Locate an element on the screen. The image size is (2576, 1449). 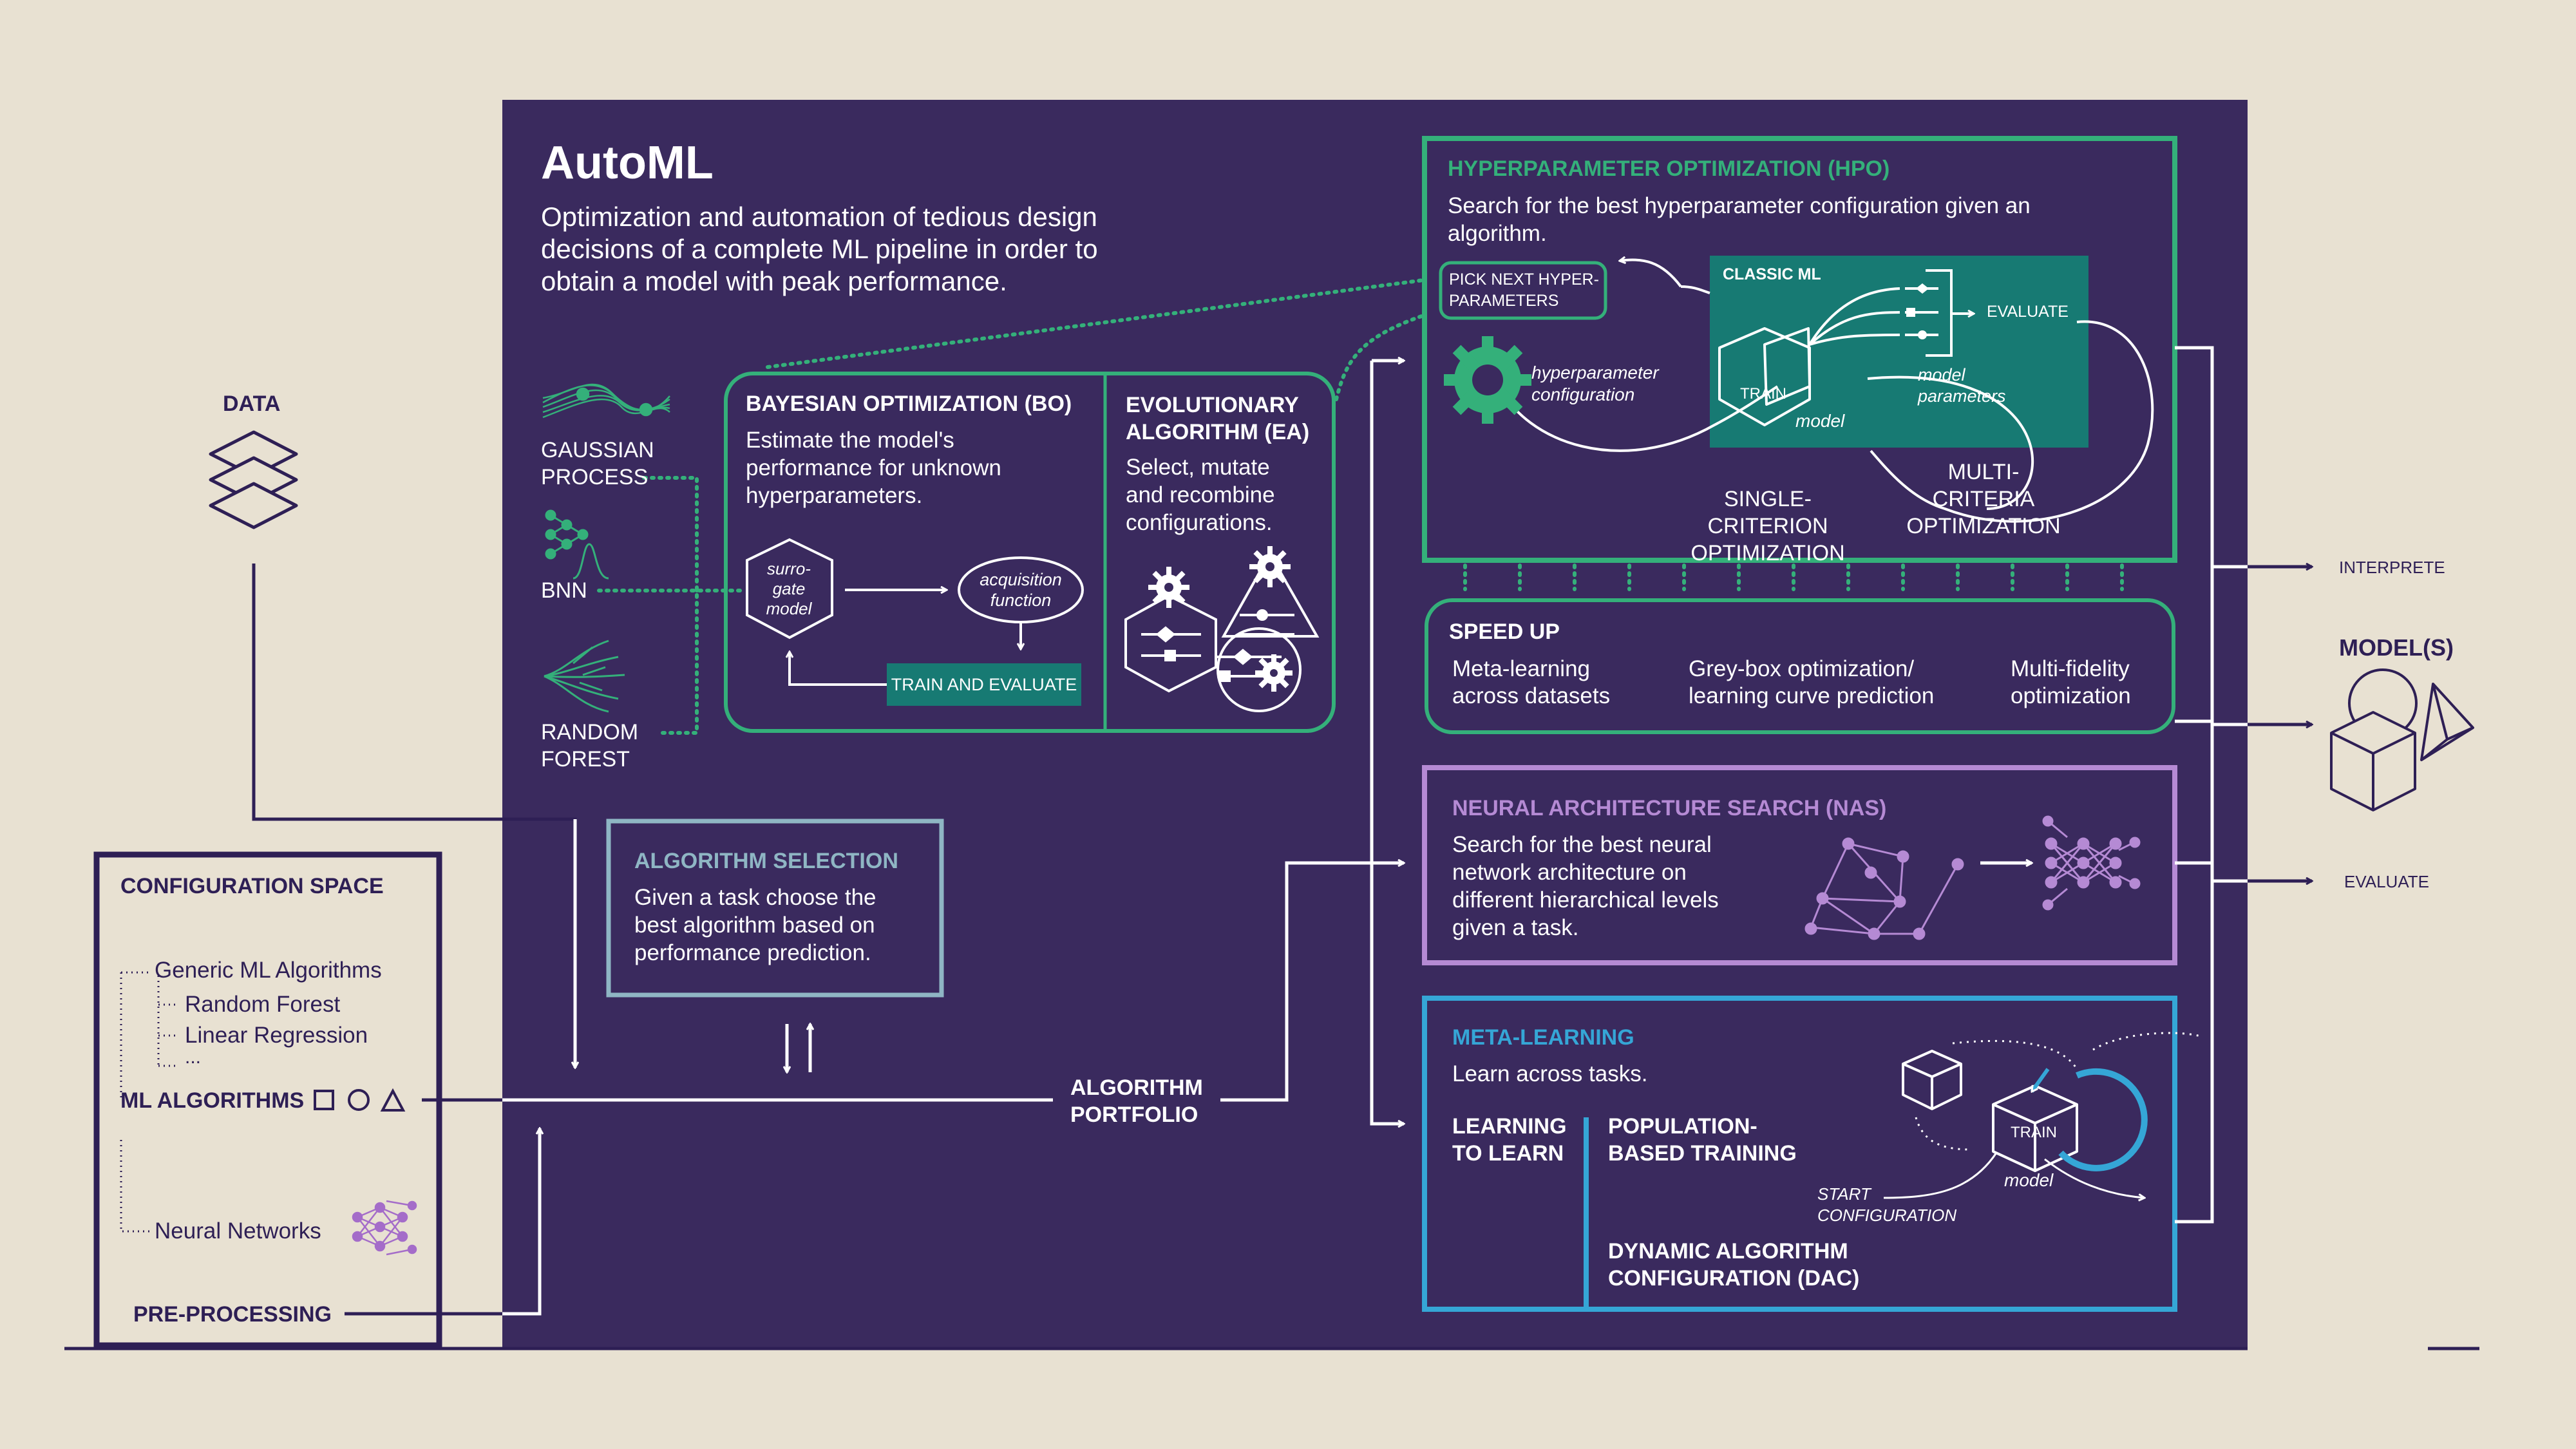
acquisition-function-label: acquisition function is located at coordinates (1021, 590).